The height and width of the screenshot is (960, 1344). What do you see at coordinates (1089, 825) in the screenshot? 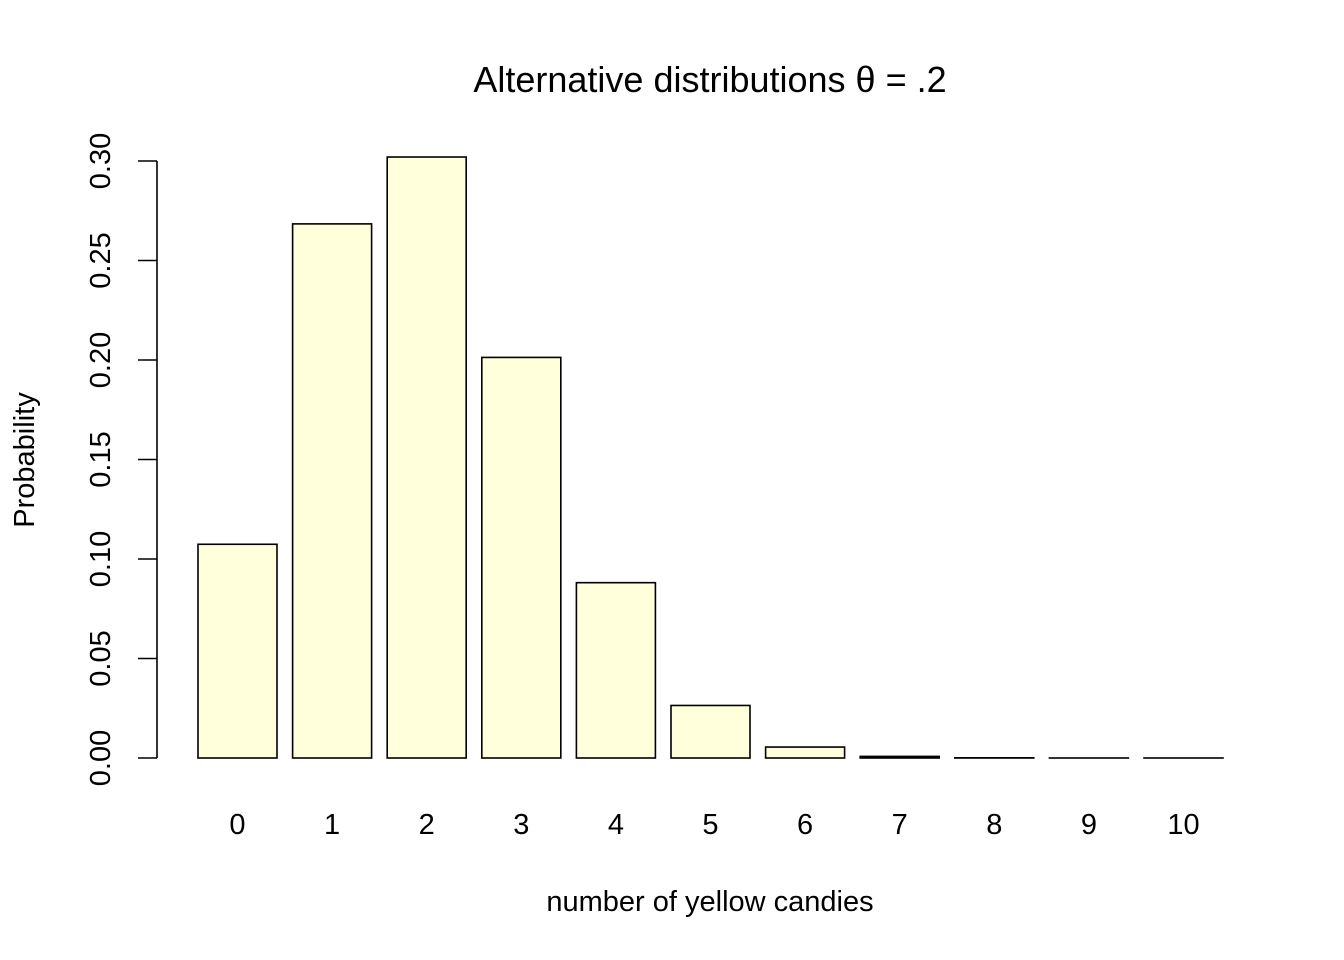
I see `x-tick-label: 9` at bounding box center [1089, 825].